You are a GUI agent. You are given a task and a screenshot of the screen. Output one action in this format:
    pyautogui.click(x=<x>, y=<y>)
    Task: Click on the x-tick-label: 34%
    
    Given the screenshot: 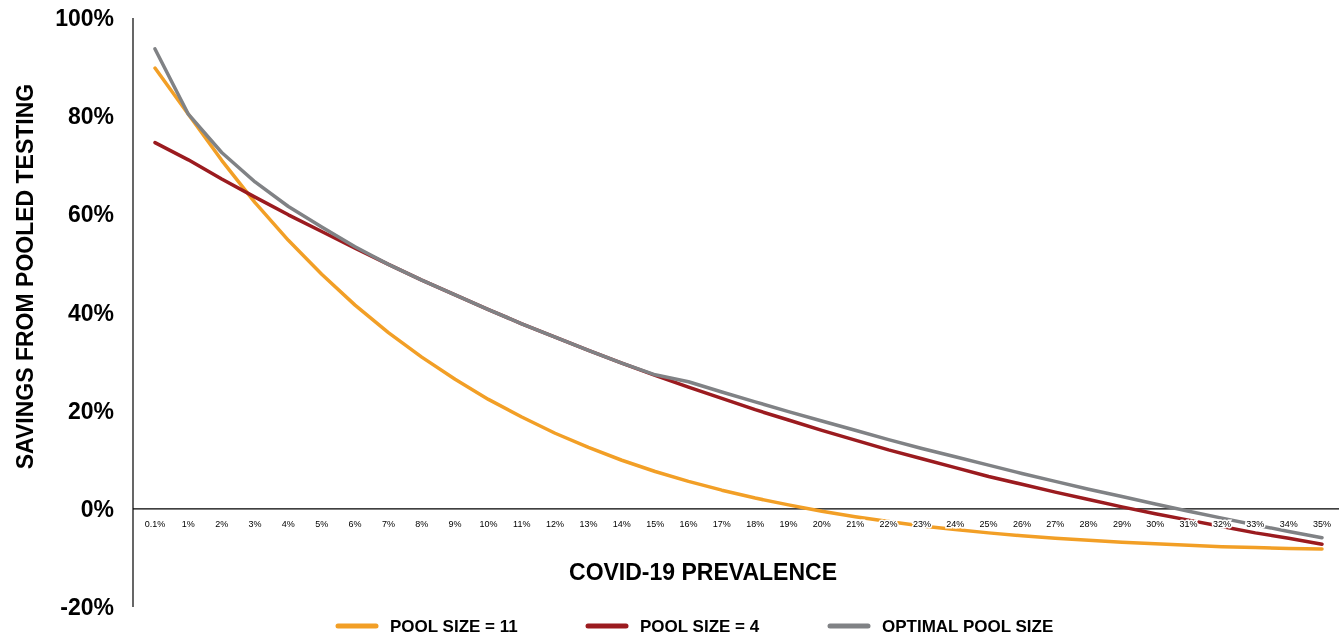 What is the action you would take?
    pyautogui.click(x=1288, y=523)
    